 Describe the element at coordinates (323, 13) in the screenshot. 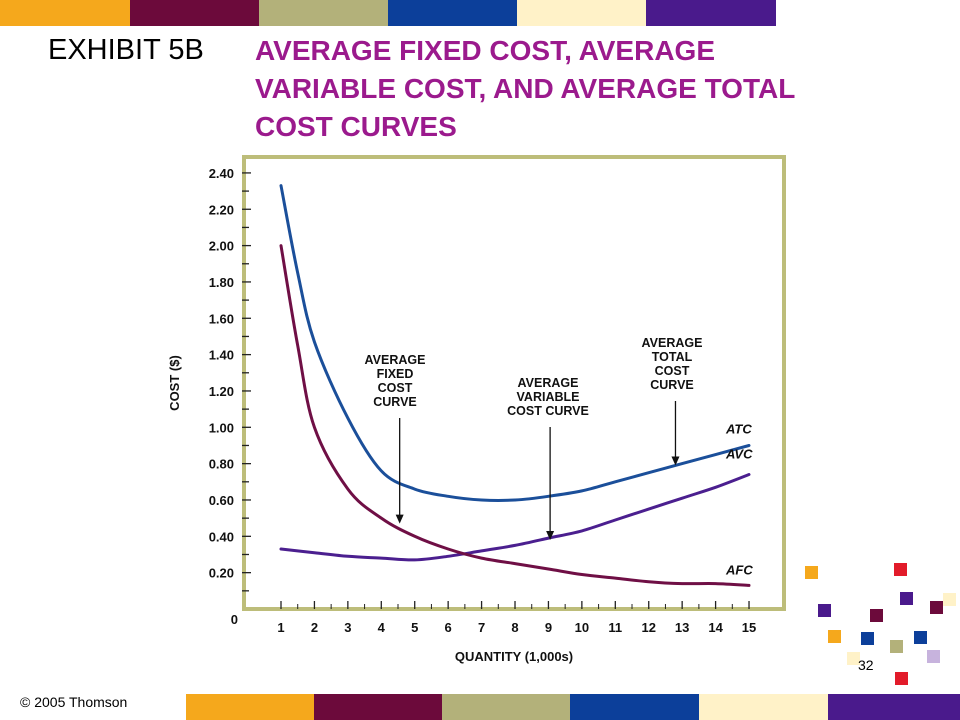

I see `top-stripe-olive` at that location.